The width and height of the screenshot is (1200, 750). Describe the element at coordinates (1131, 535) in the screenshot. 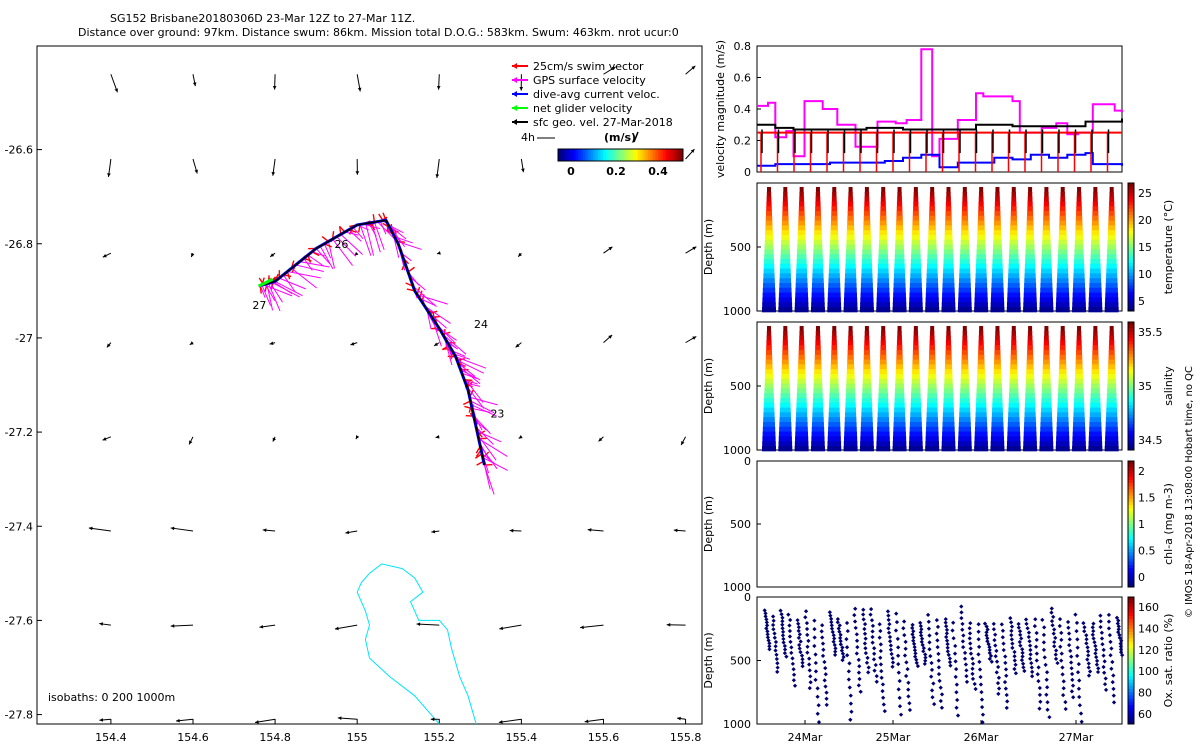

I see `chla-colorbar-swatch` at that location.